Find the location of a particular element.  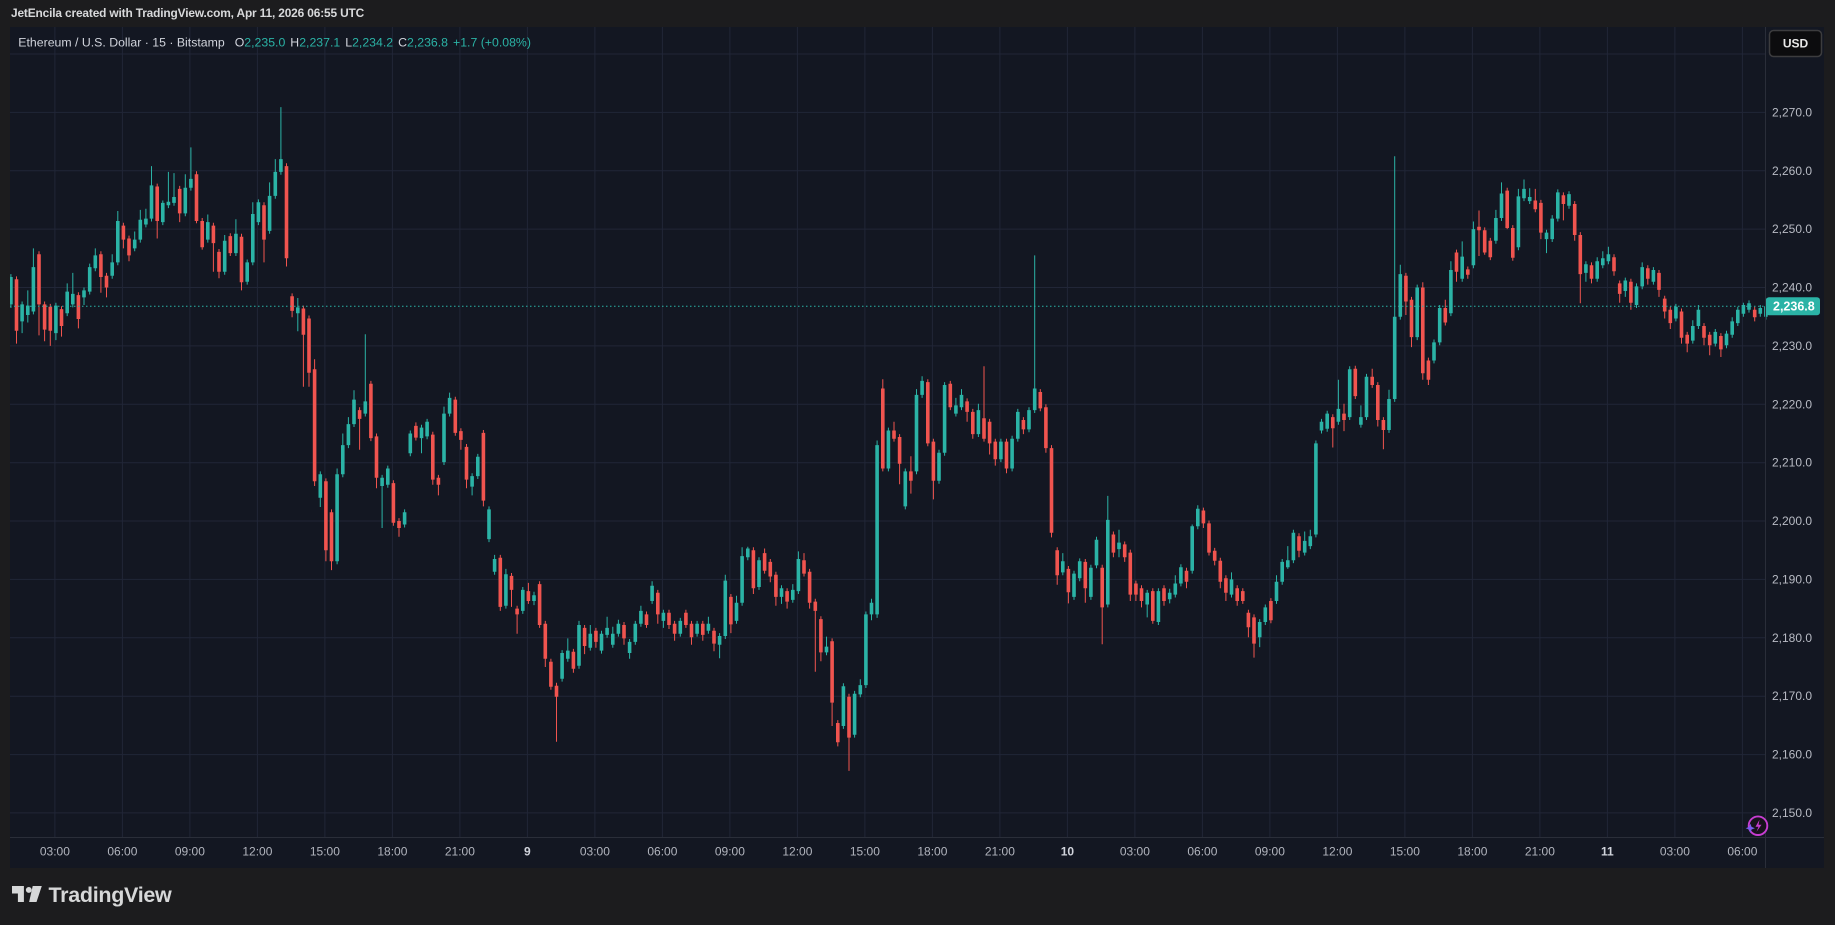

svg-text: 2,210.0 is located at coordinates (1792, 463).